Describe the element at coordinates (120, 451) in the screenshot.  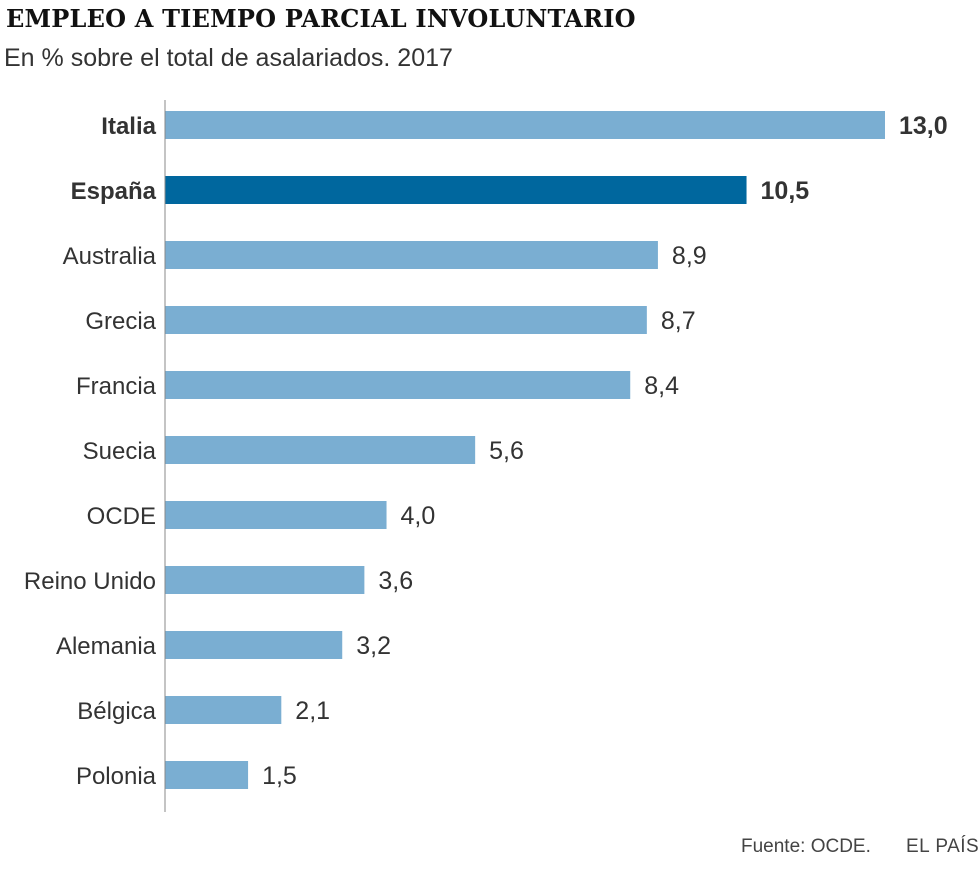
I see `category-label-suecia: Suecia` at that location.